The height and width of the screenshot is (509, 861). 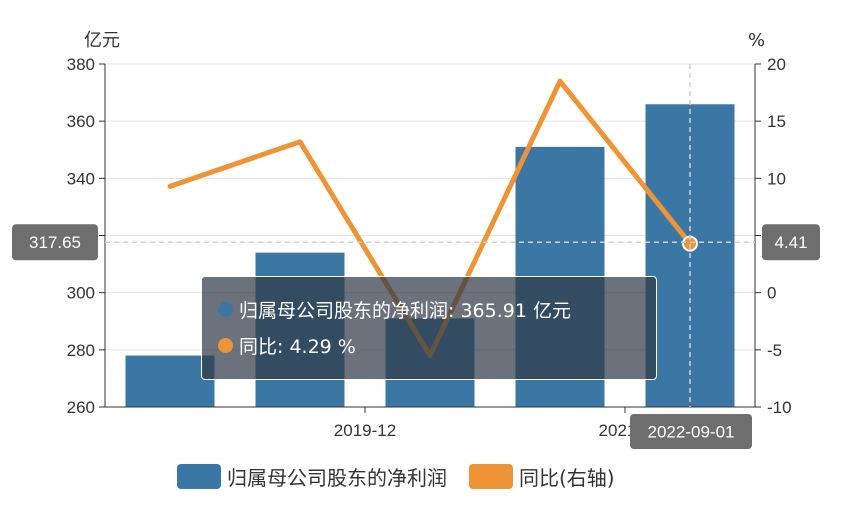 I want to click on x-tick-label: 2019-12, so click(x=365, y=430).